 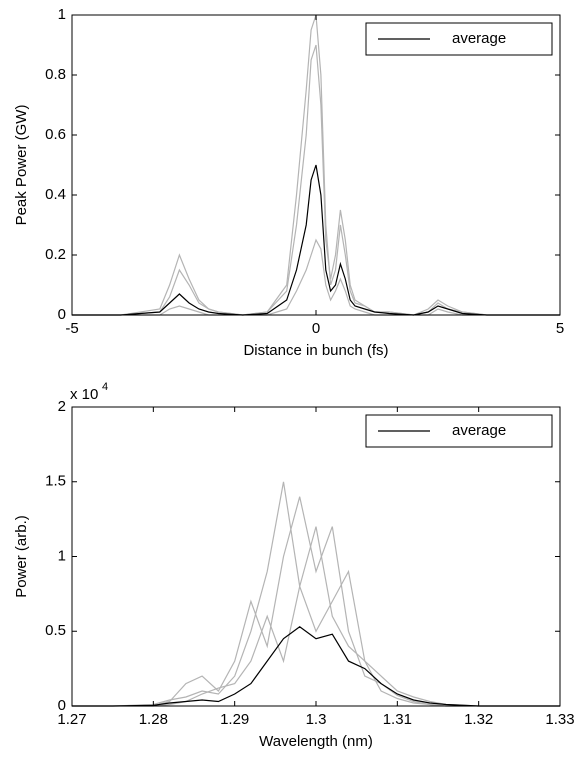 What do you see at coordinates (560, 328) in the screenshot?
I see `x-tick-label: 5` at bounding box center [560, 328].